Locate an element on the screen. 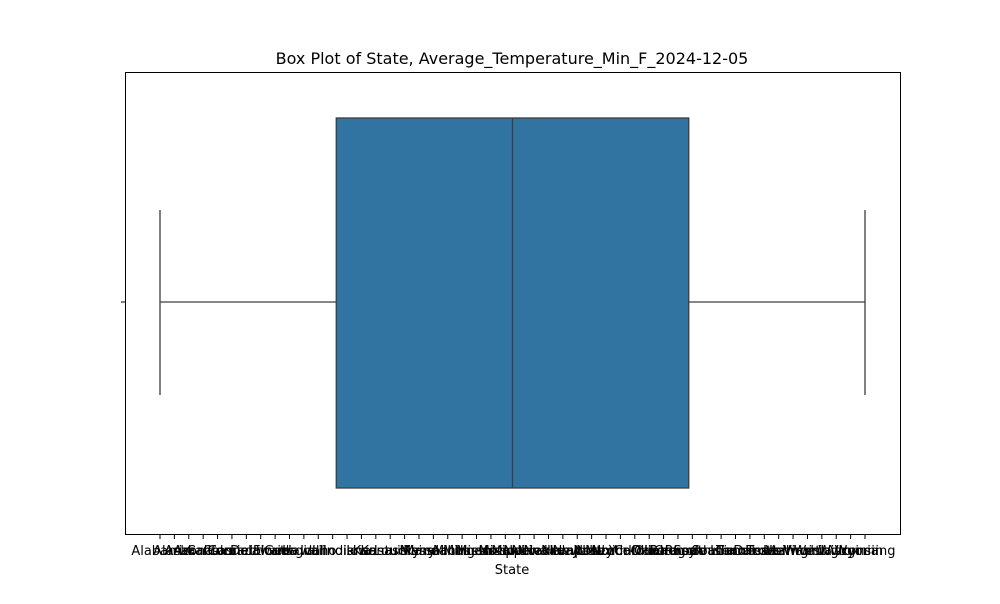 Image resolution: width=1000 pixels, height=604 pixels. x-tick-label: Georgia is located at coordinates (289, 551).